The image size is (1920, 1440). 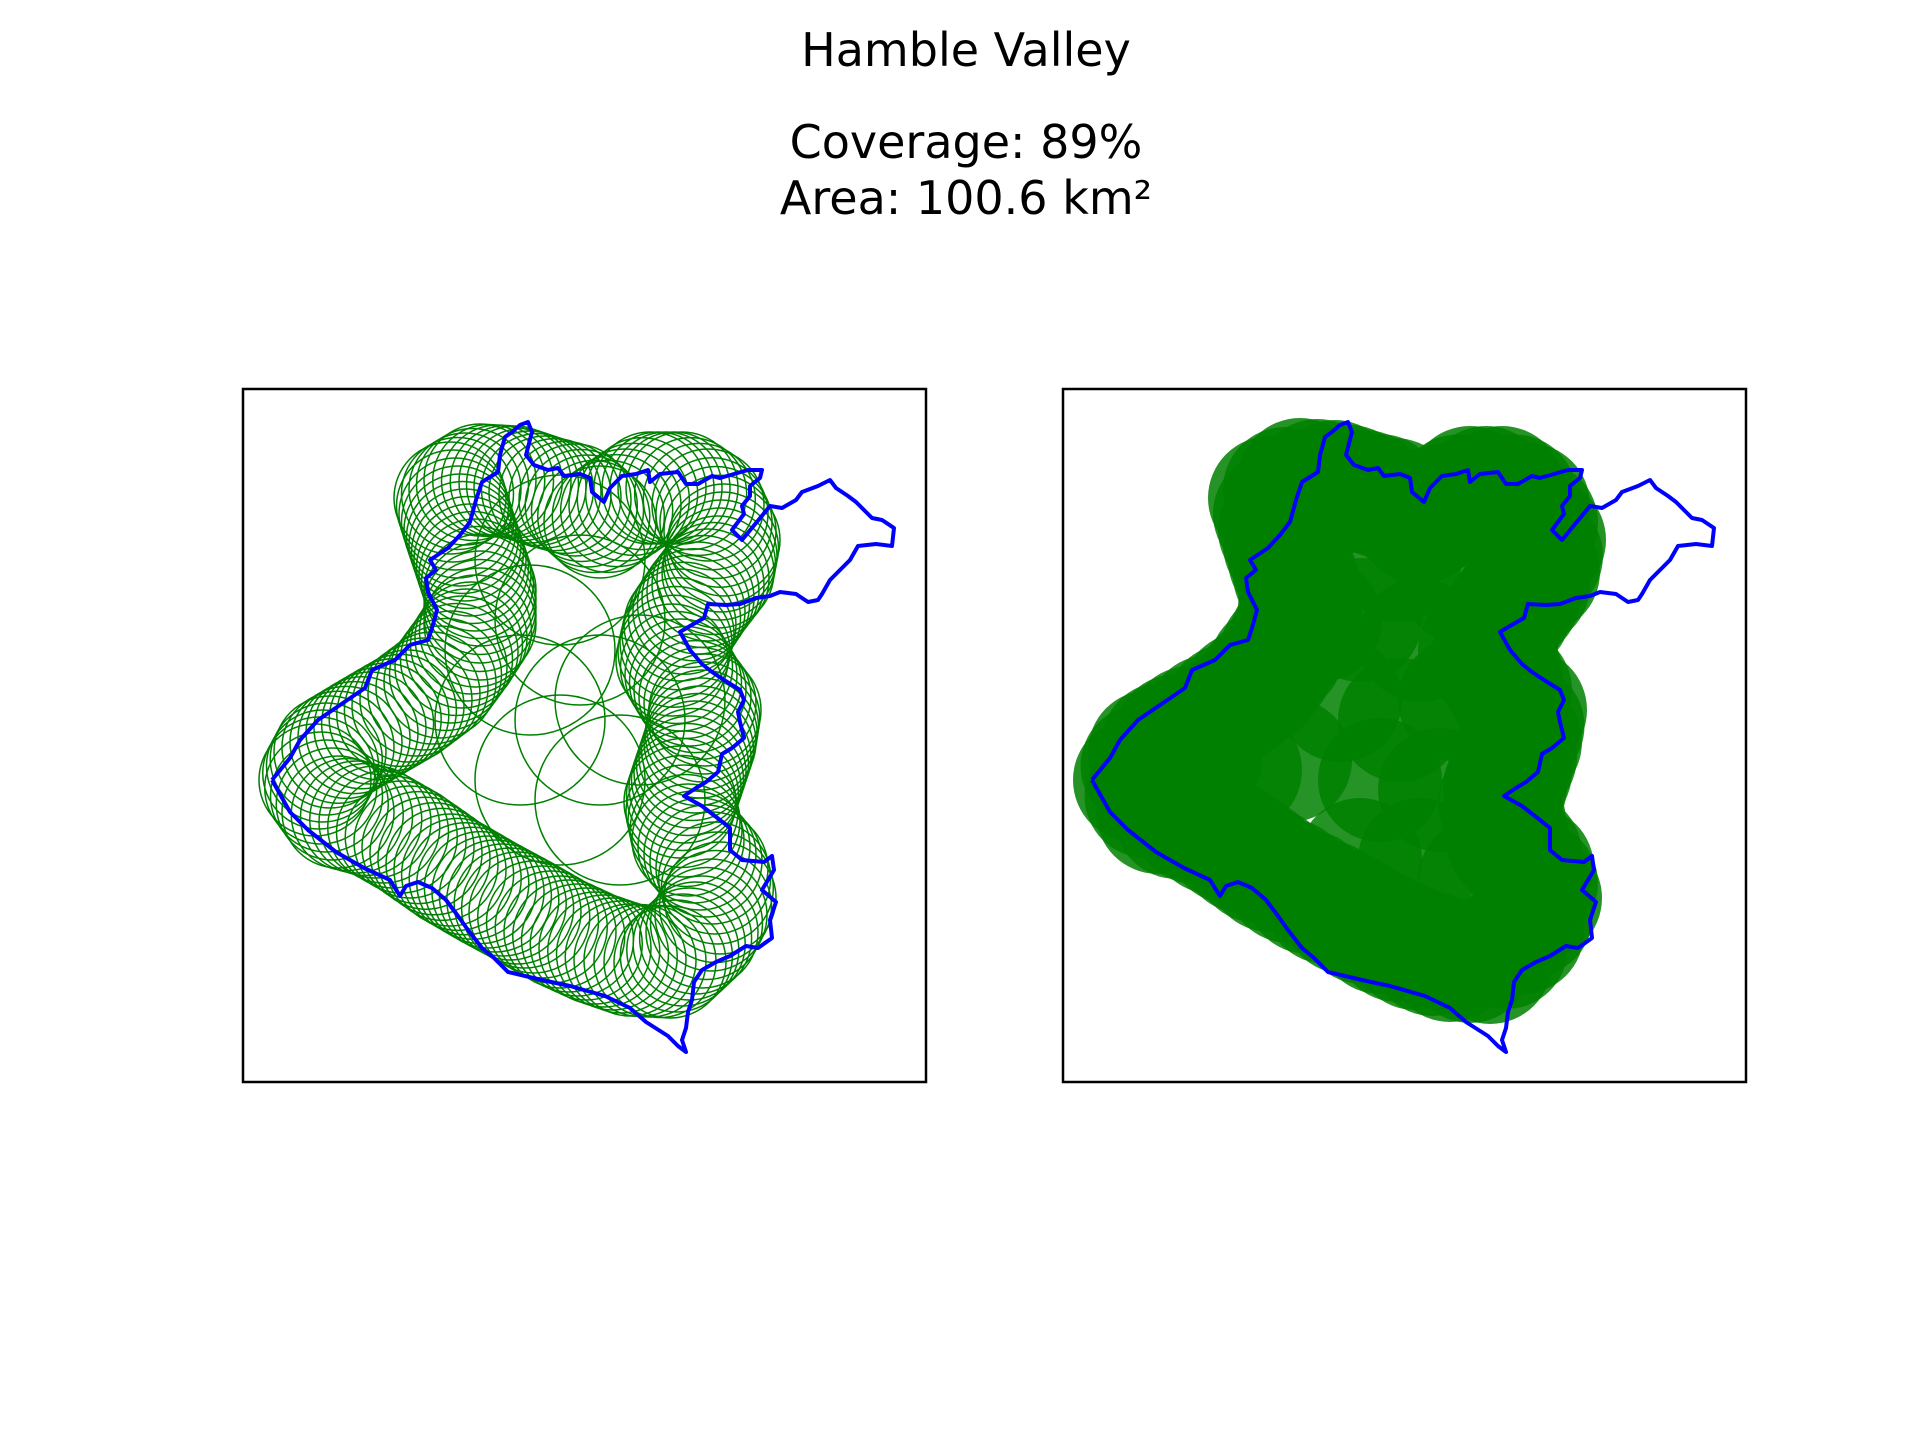 What do you see at coordinates (966, 142) in the screenshot?
I see `coverage-label: Coverage: 89%` at bounding box center [966, 142].